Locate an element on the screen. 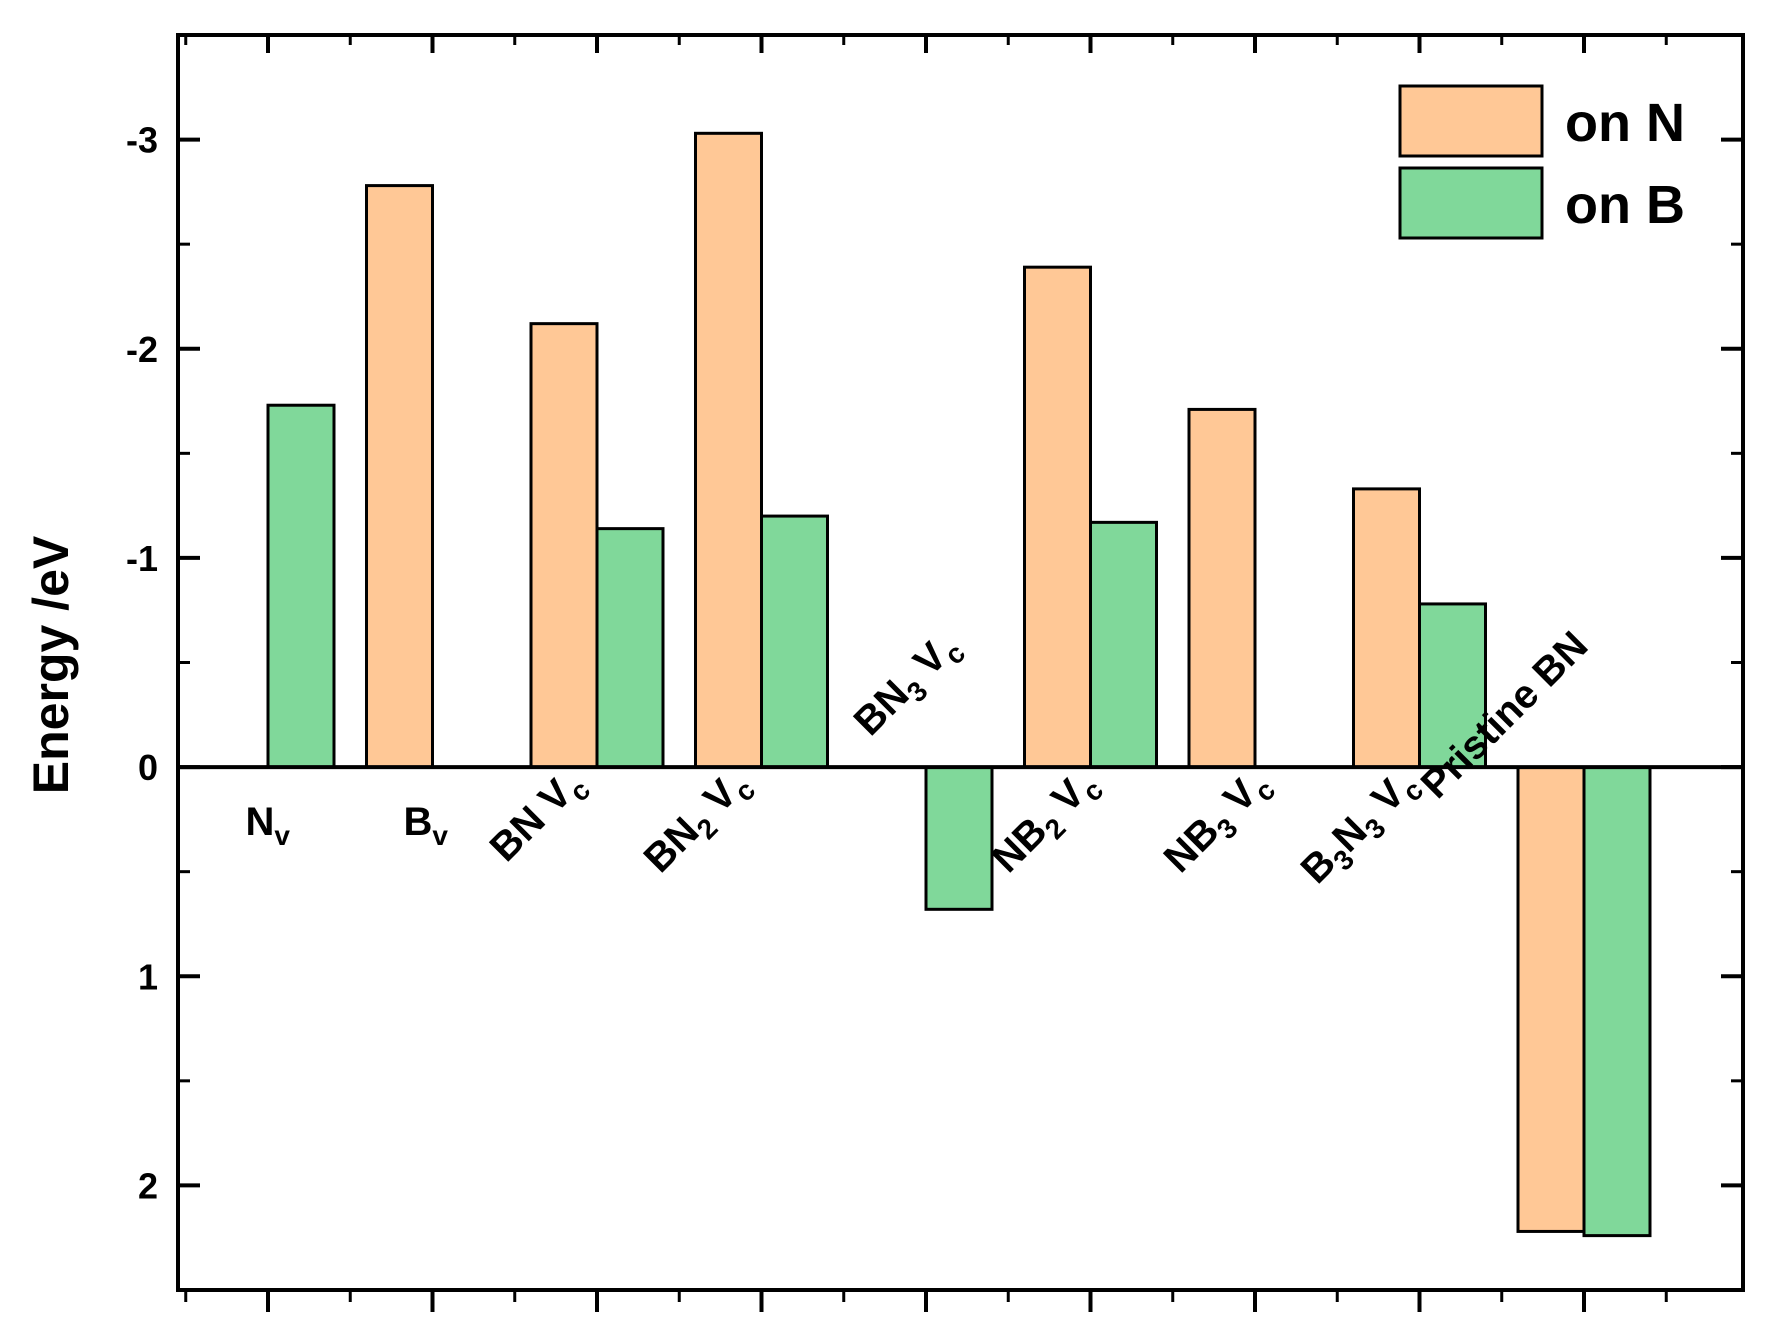 This screenshot has height=1340, width=1773. category-label-b3n3vc: B3N3 Vc is located at coordinates (1361, 828).